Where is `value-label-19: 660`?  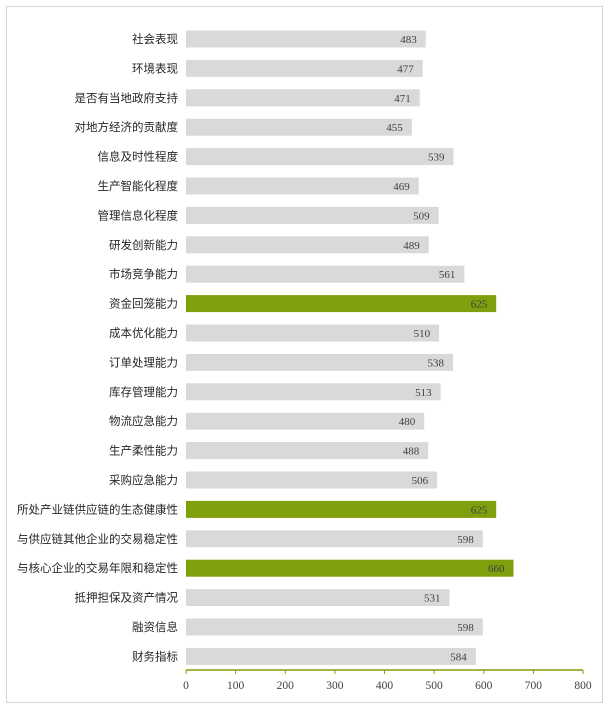
value-label-19: 660 is located at coordinates (496, 569).